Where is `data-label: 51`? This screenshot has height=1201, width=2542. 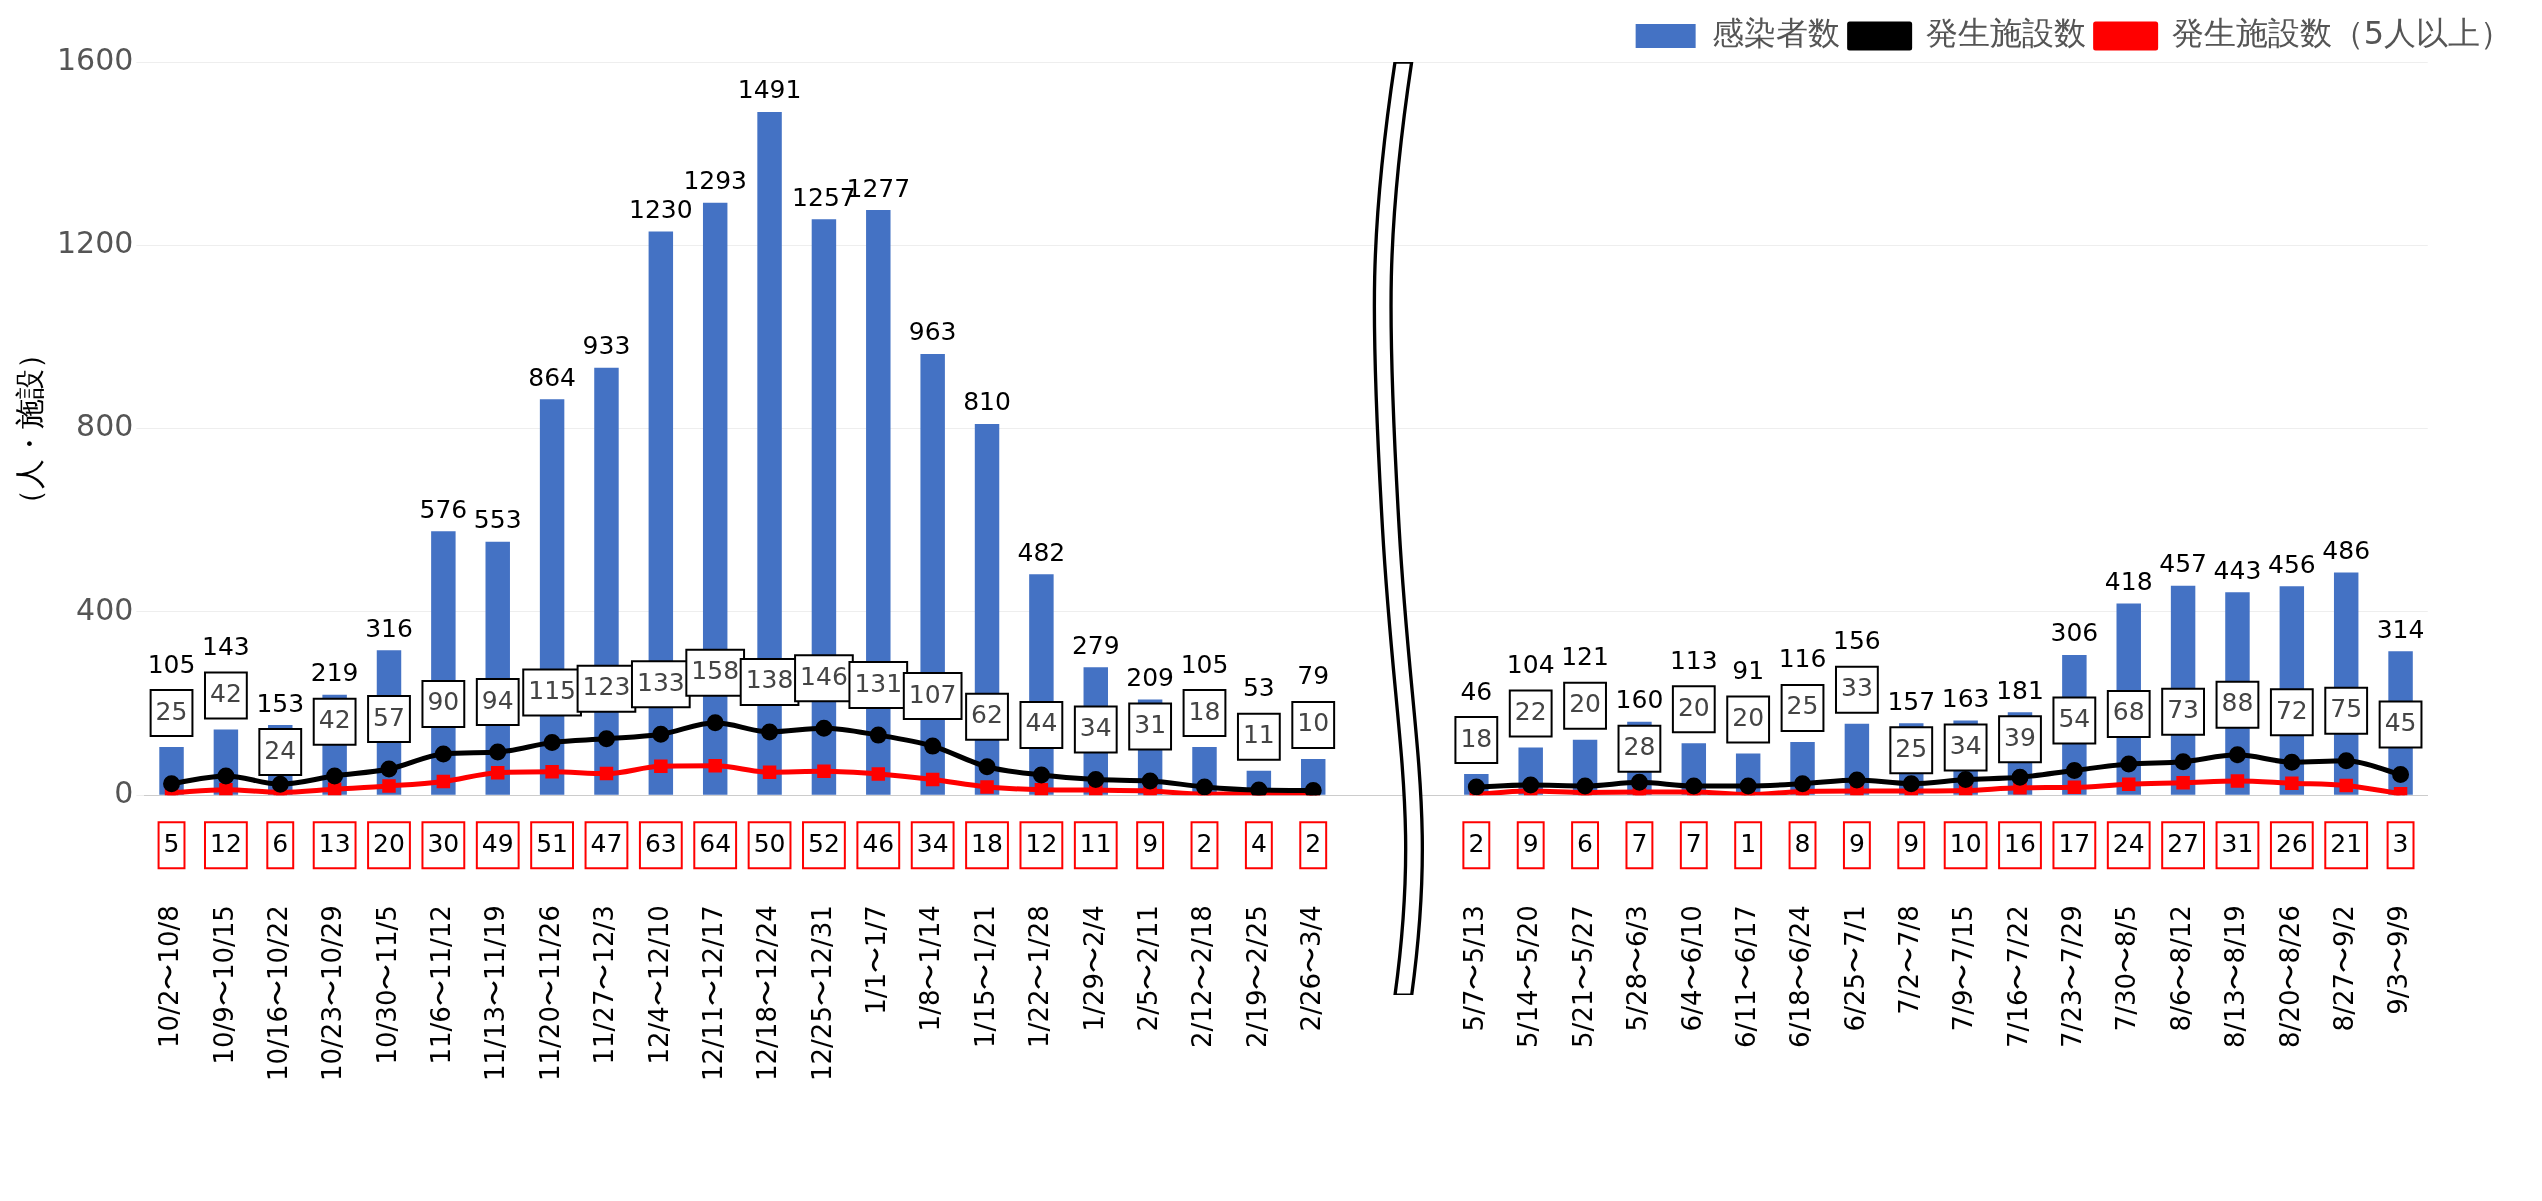
data-label: 51 is located at coordinates (552, 843).